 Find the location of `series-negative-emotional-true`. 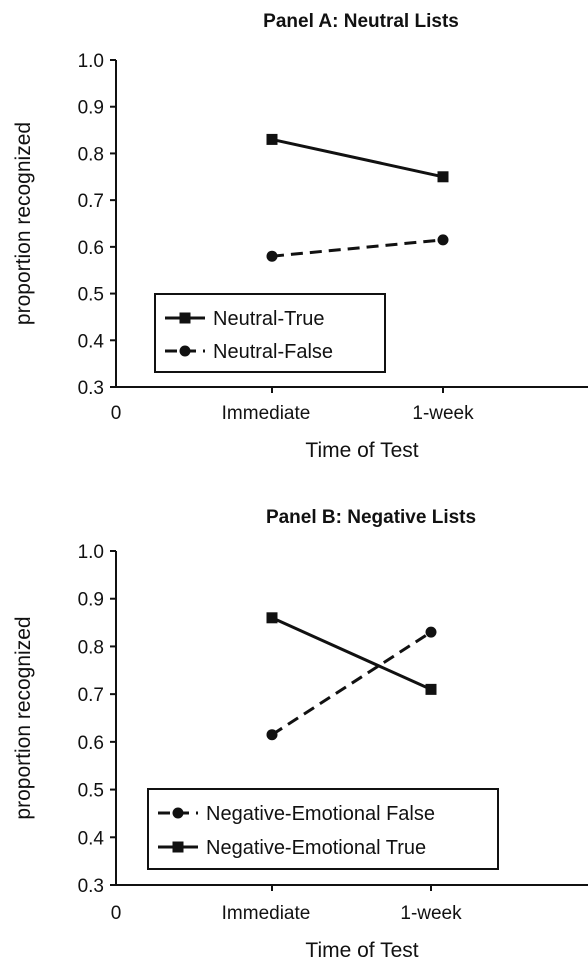

series-negative-emotional-true is located at coordinates (351, 653).